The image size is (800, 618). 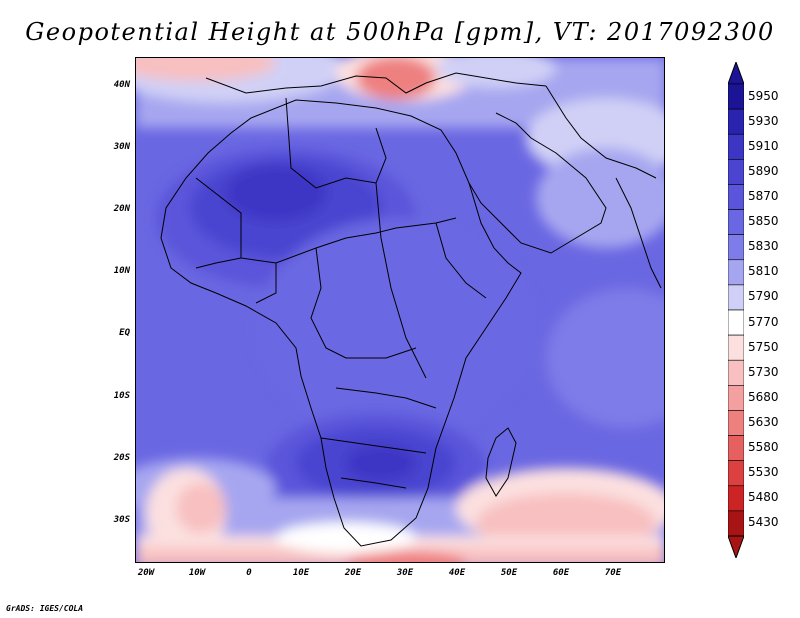 I want to click on lat-tick-label: 30S, so click(x=121, y=520).